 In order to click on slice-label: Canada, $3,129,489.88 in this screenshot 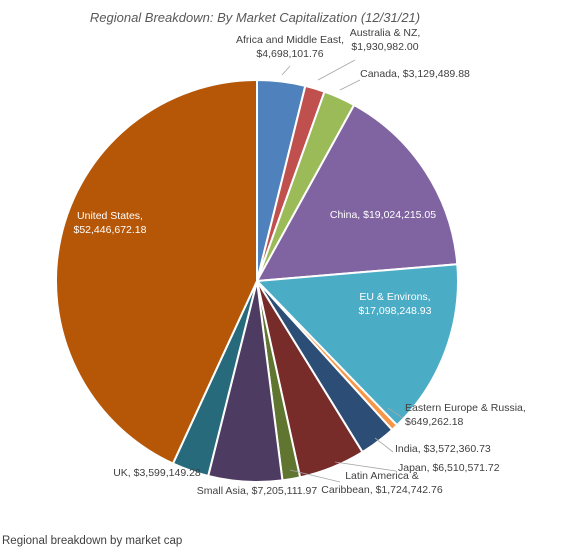, I will do `click(415, 74)`.